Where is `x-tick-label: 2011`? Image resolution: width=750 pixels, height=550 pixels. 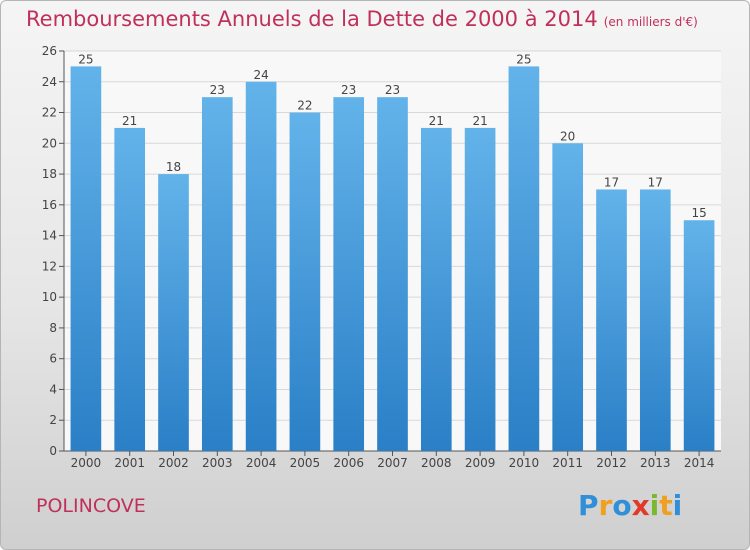
x-tick-label: 2011 is located at coordinates (567, 463).